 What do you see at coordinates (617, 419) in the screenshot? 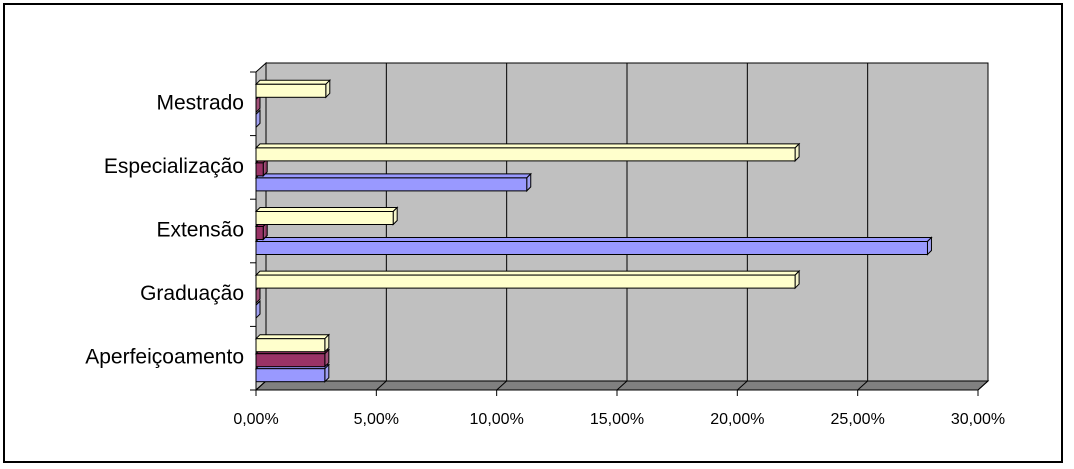
I see `x-tick-label: 15,00%` at bounding box center [617, 419].